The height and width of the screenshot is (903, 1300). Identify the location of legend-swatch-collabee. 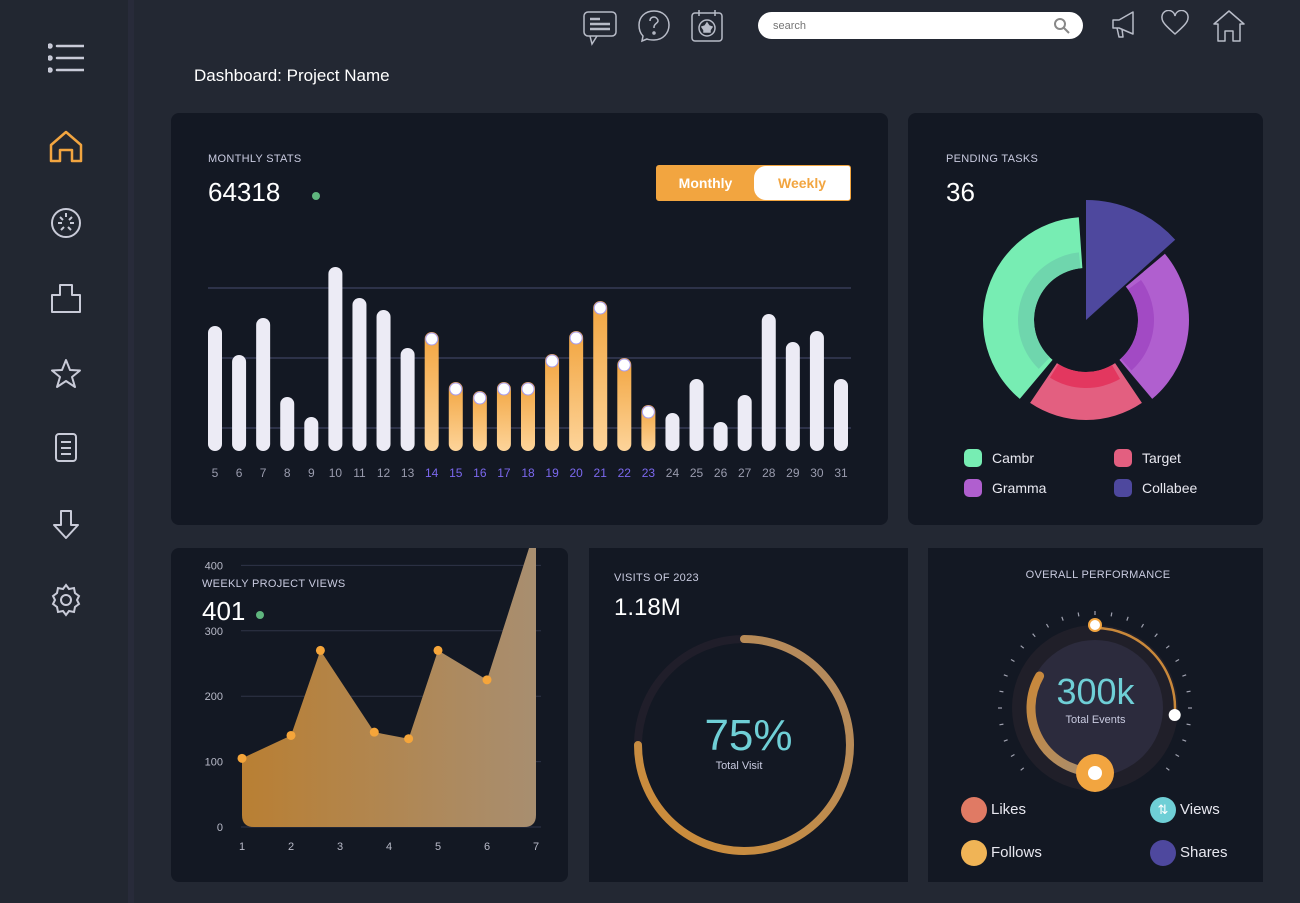
(1123, 488).